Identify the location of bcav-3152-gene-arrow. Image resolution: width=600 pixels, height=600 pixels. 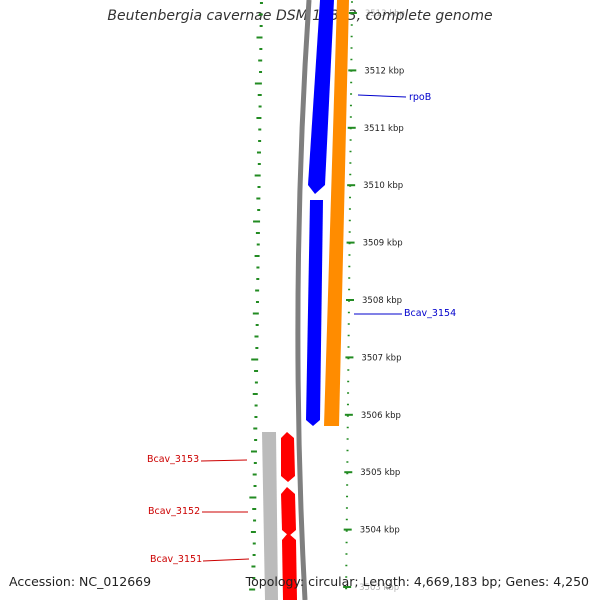
(288, 511).